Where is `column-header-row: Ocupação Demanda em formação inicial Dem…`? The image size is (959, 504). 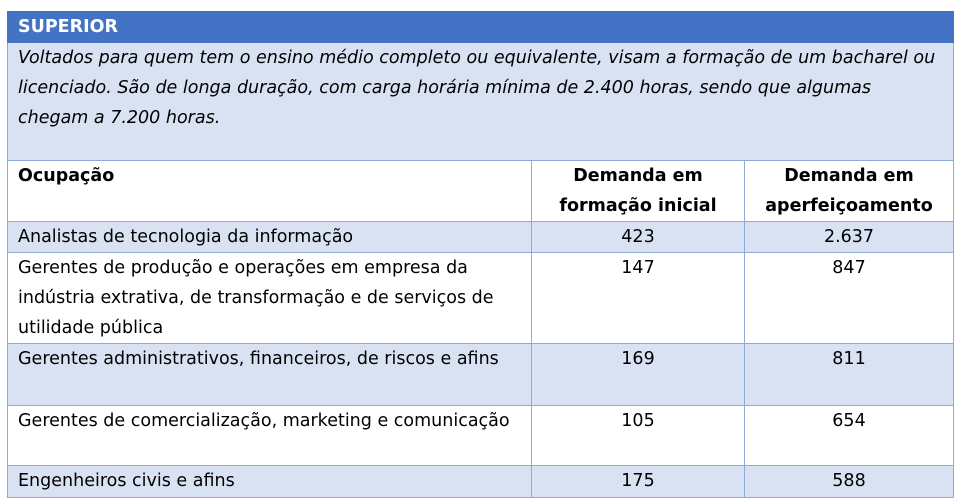 column-header-row: Ocupação Demanda em formação inicial Dem… is located at coordinates (480, 191).